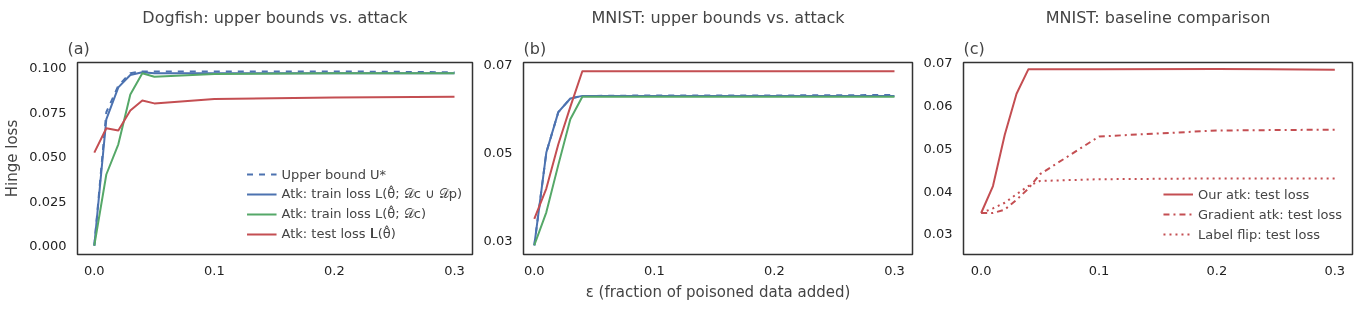  What do you see at coordinates (1253, 194) in the screenshot?
I see `legend-label: Our atk: test loss` at bounding box center [1253, 194].